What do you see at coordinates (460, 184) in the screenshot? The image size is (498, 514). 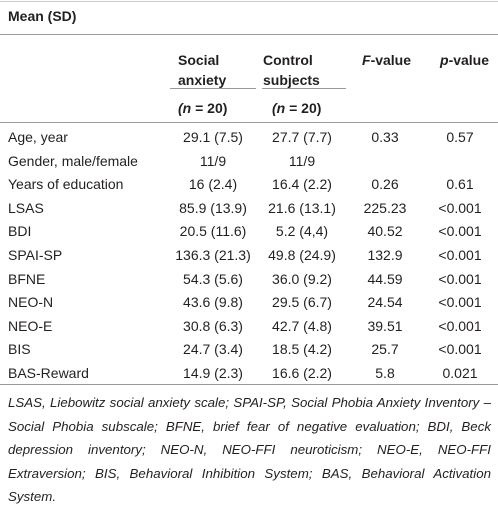 I see `cell: 0.61` at bounding box center [460, 184].